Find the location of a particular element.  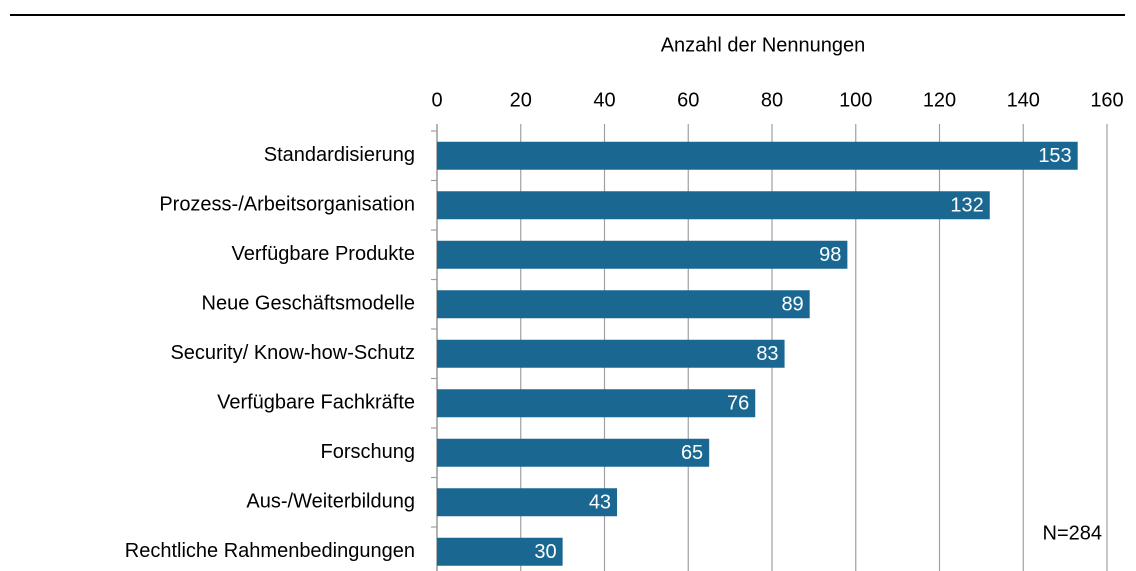

annotation: N=284 is located at coordinates (1073, 533).